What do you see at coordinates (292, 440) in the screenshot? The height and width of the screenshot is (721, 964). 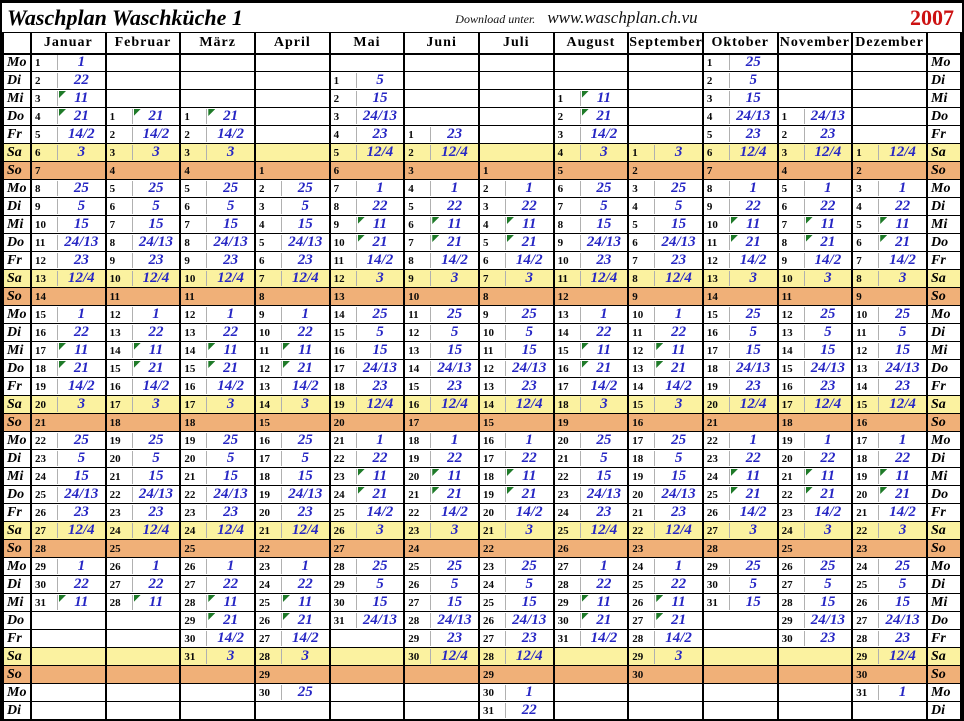 I see `cell-april-16: 16 25` at bounding box center [292, 440].